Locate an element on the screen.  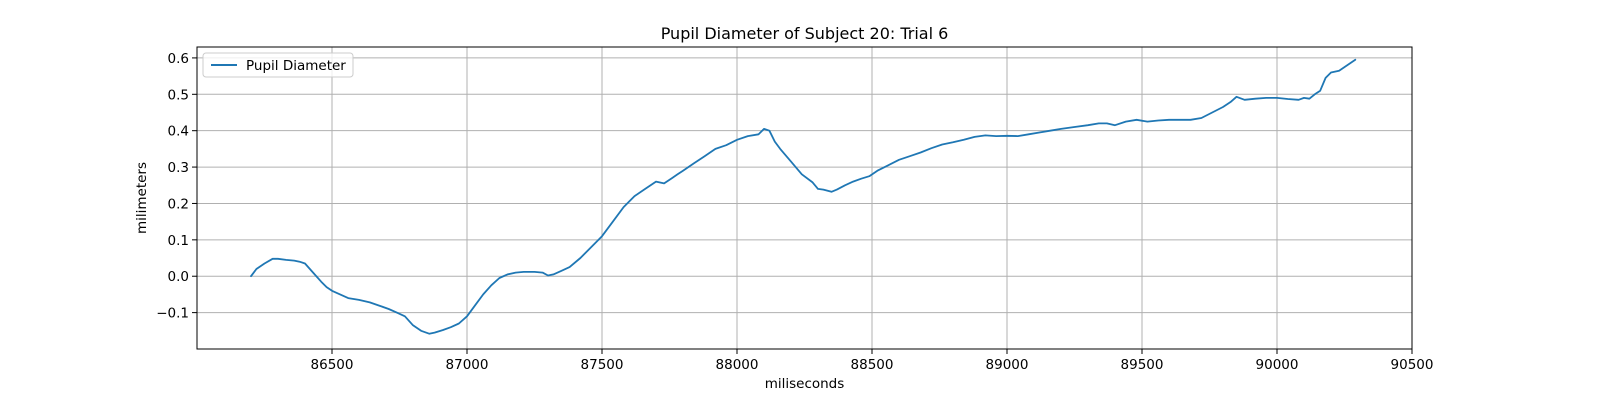
x-tick-label: 89500 is located at coordinates (1142, 365).